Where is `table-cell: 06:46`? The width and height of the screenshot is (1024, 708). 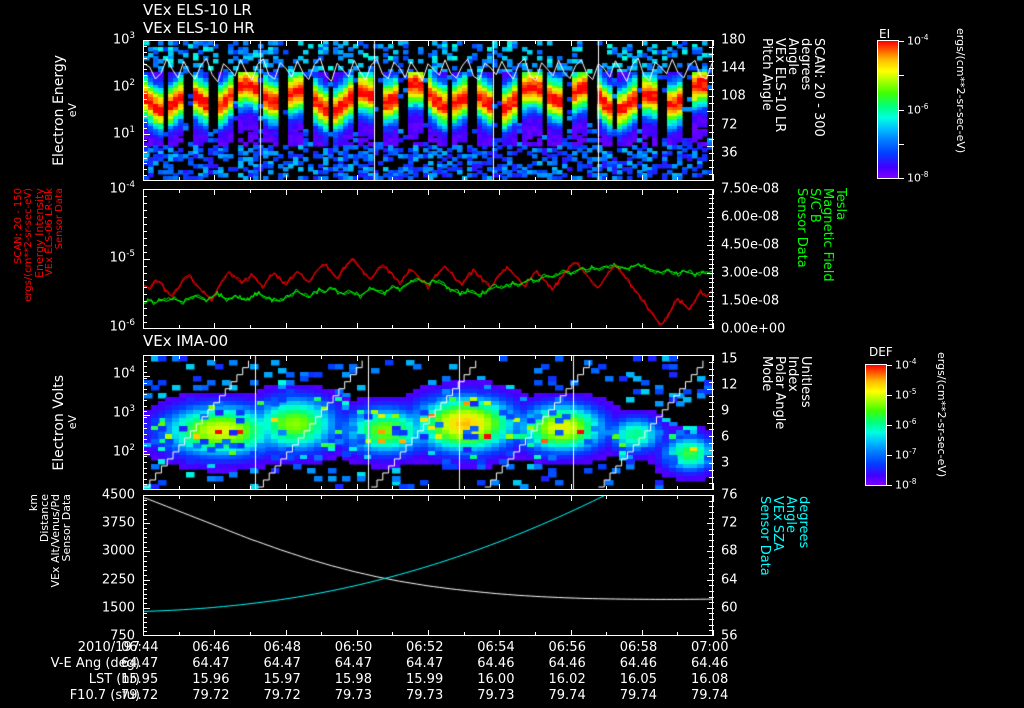
table-cell: 06:46 is located at coordinates (211, 647).